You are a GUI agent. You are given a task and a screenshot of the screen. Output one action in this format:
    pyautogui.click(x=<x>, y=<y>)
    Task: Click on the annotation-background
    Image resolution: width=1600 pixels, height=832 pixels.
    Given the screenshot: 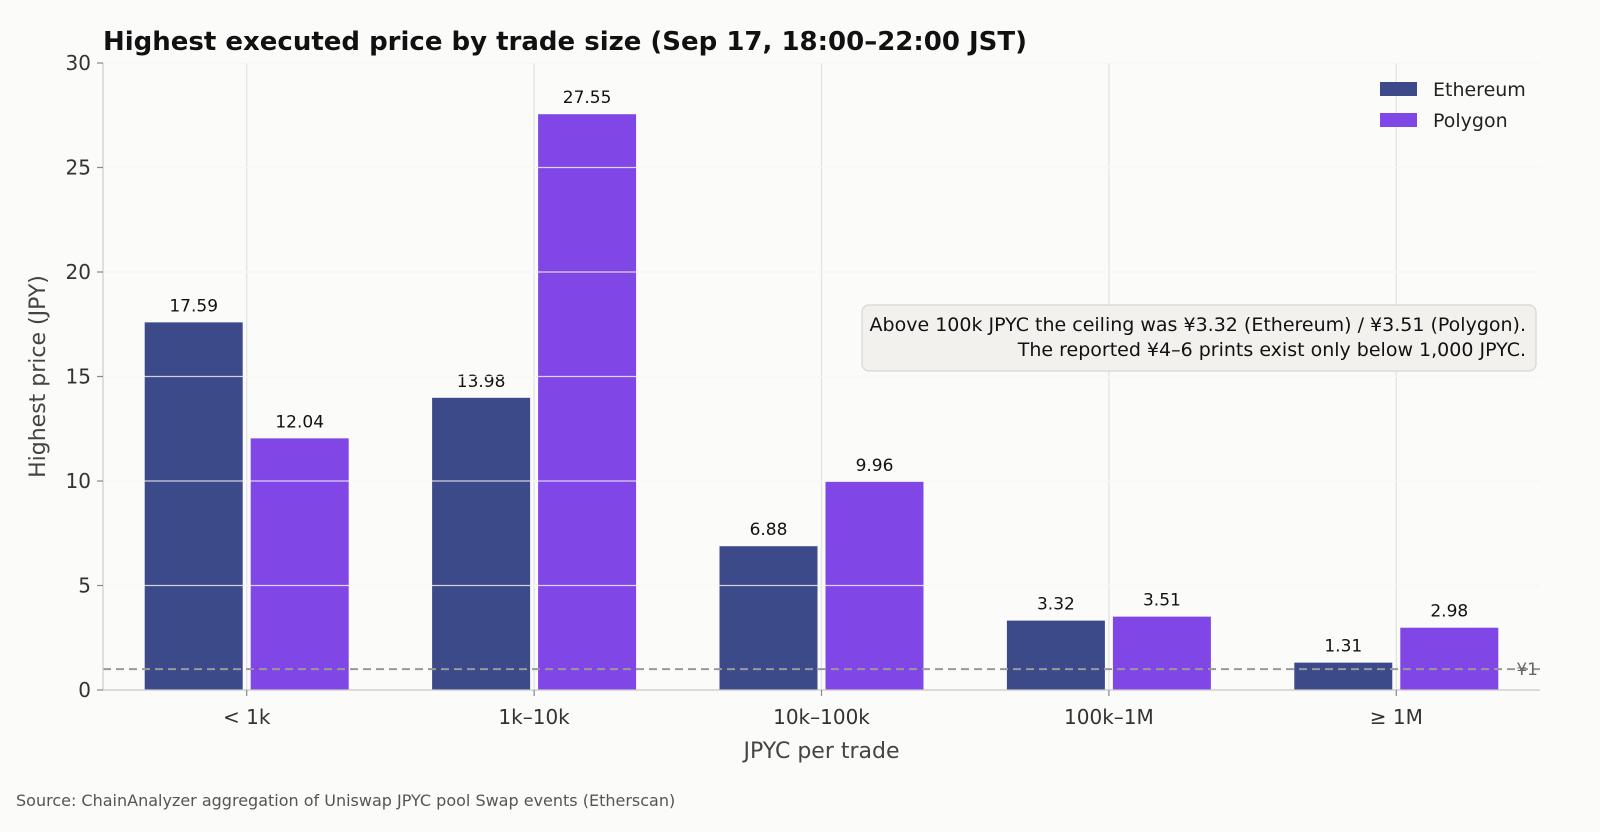 What is the action you would take?
    pyautogui.click(x=1199, y=338)
    